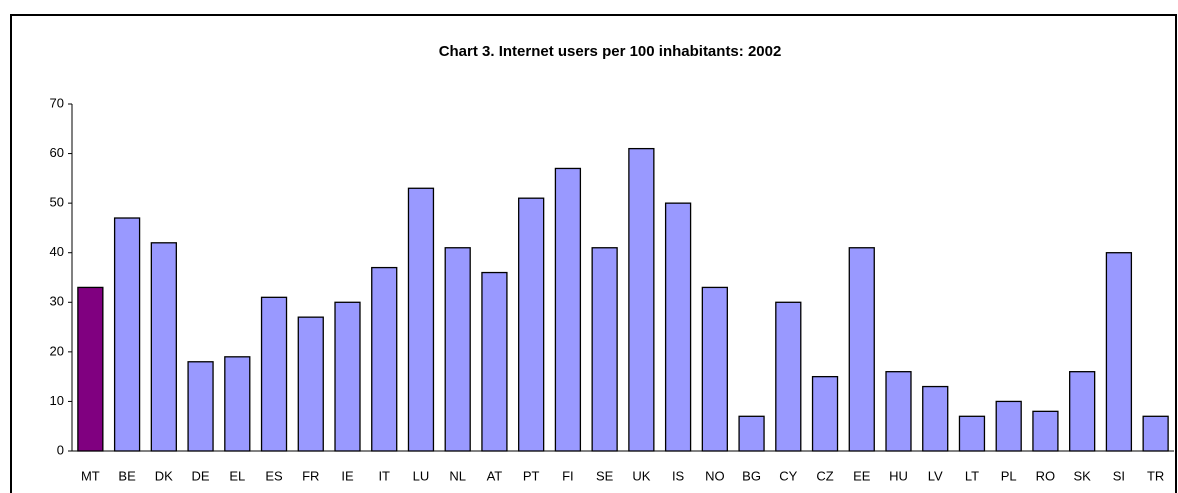 This screenshot has height=493, width=1178. What do you see at coordinates (605, 475) in the screenshot?
I see `x-tick-label: SE` at bounding box center [605, 475].